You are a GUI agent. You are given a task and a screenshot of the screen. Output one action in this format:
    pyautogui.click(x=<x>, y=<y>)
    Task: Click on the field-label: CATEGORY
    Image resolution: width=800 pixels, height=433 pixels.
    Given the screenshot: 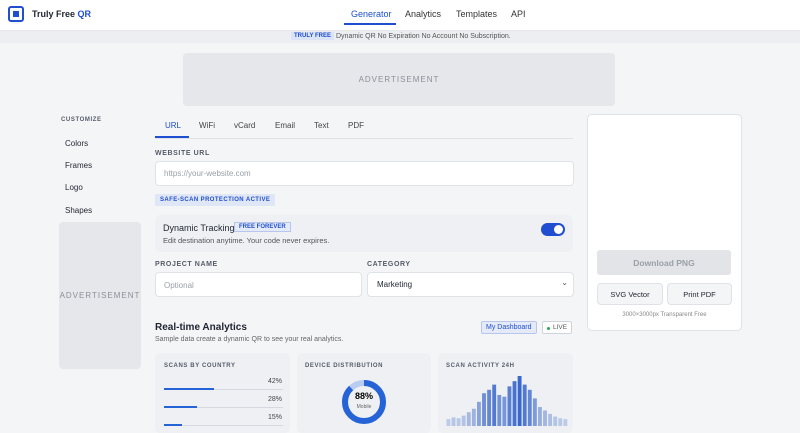 What is the action you would take?
    pyautogui.click(x=389, y=264)
    